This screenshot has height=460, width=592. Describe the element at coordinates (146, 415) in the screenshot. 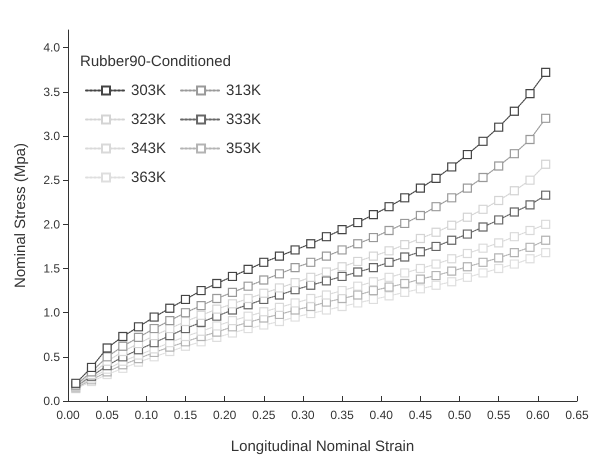

I see `x-tick-label: 0.10` at that location.